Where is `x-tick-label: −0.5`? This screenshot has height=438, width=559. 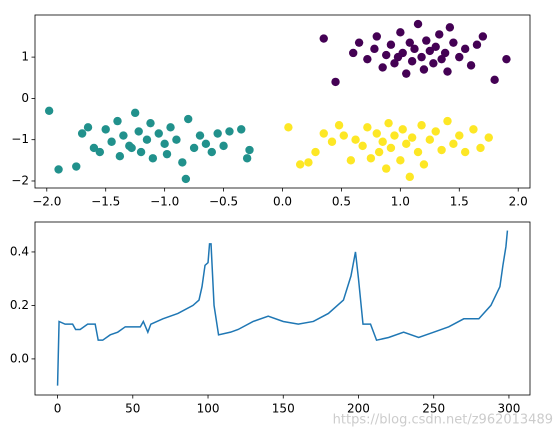 x-tick-label: −0.5 is located at coordinates (223, 202).